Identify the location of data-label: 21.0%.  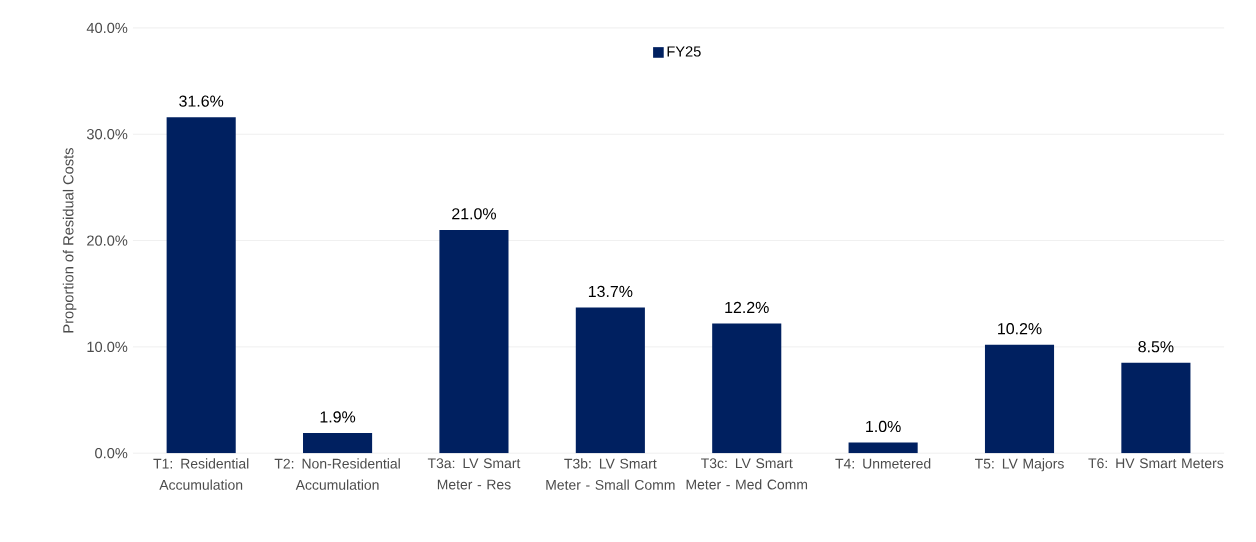
(474, 214).